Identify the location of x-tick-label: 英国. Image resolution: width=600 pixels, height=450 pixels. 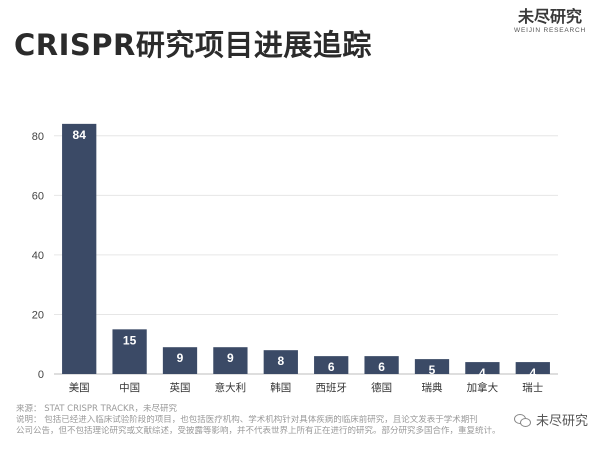
(180, 387).